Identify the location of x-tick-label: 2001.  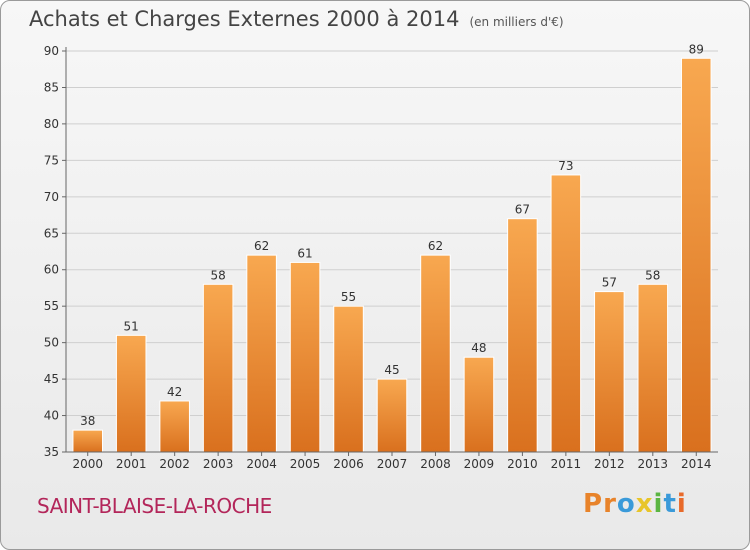
(131, 464).